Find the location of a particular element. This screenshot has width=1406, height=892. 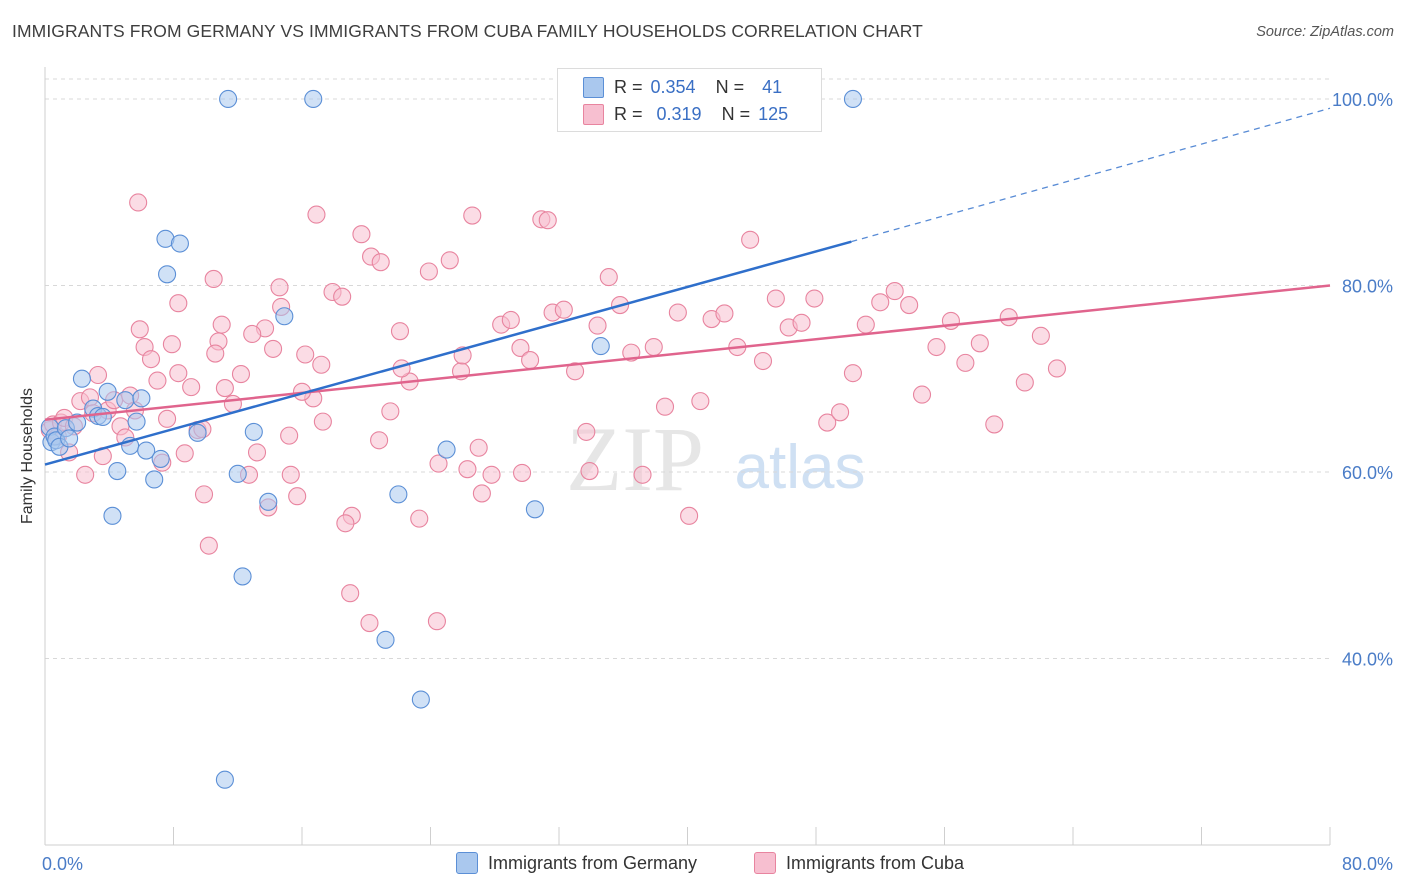

germany-n-value: 41 is located at coordinates (772, 86).